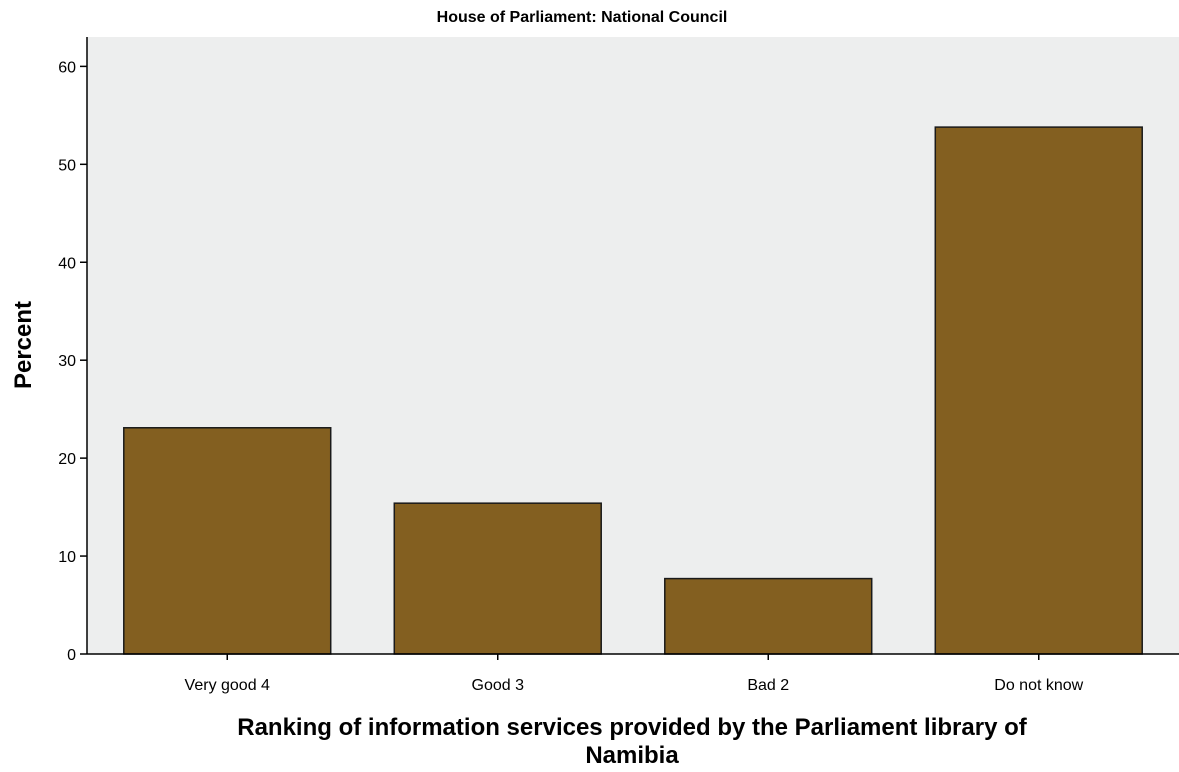 The height and width of the screenshot is (772, 1179). I want to click on y-tick-label: 50, so click(67, 165).